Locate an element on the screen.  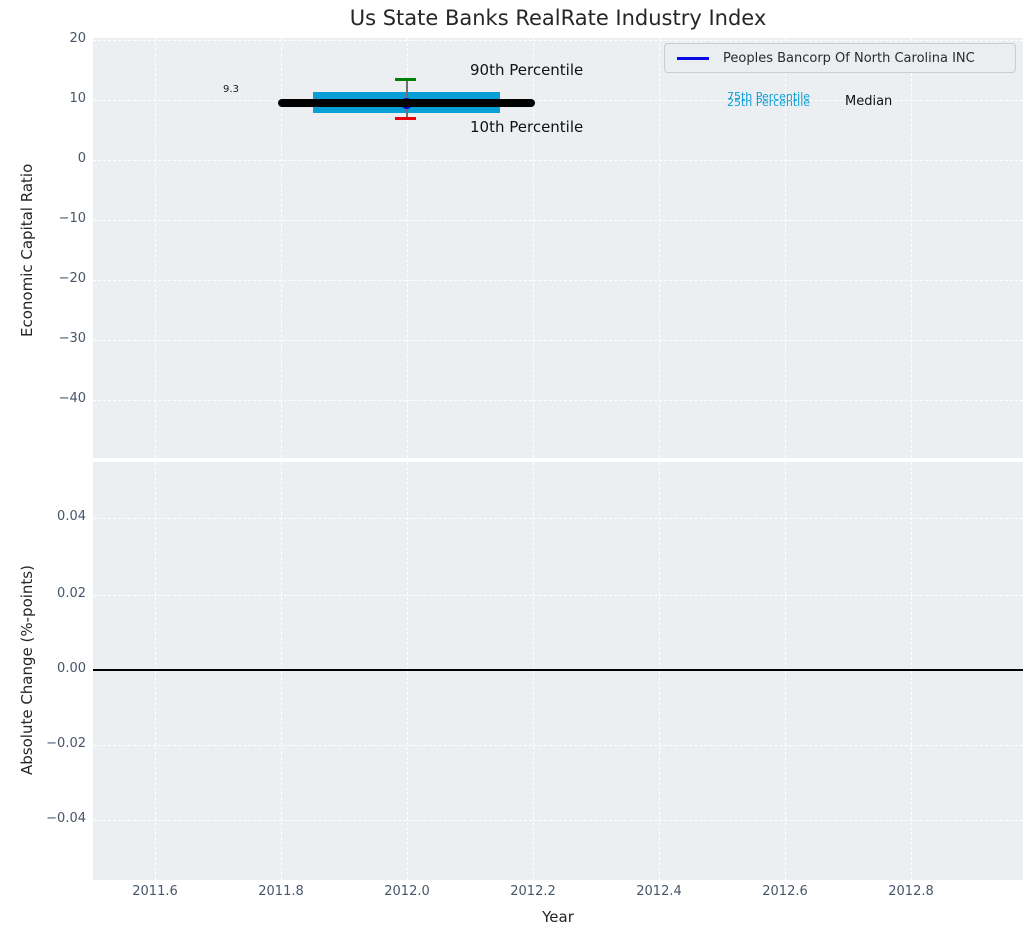
p90-annotation: 90th Percentile is located at coordinates (527, 70).